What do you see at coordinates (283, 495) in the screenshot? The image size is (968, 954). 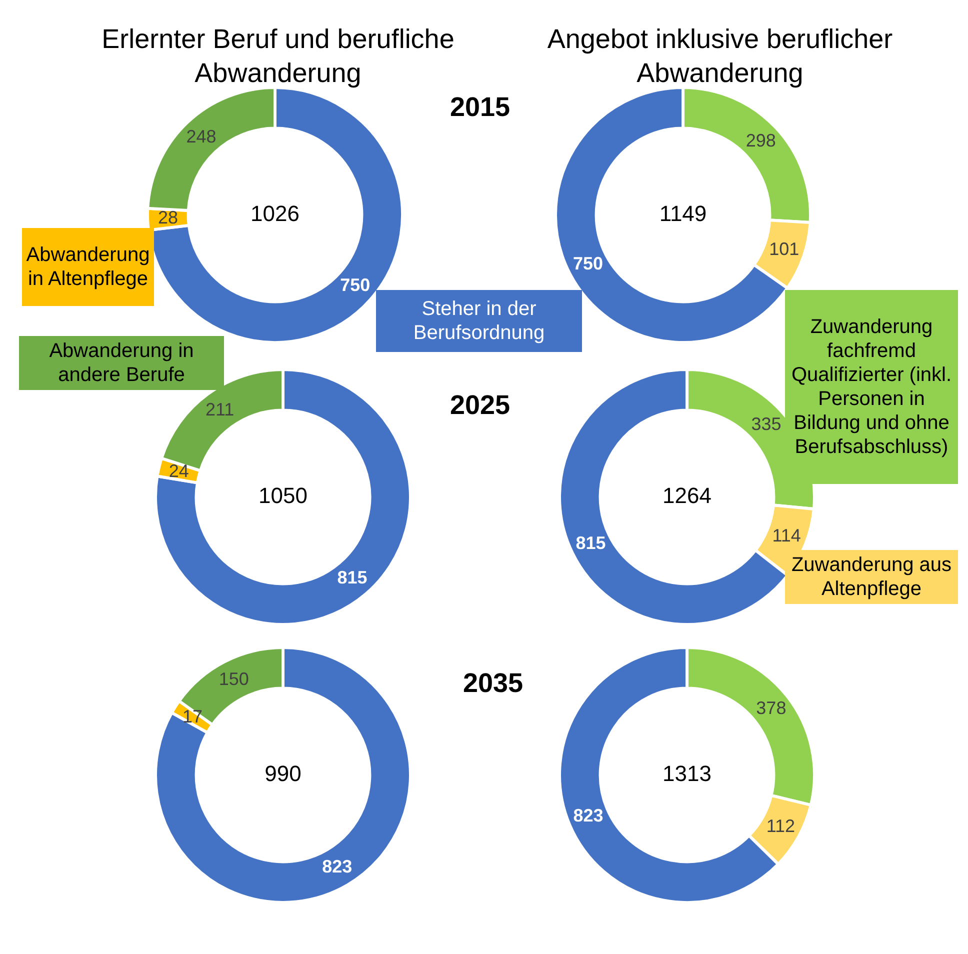 I see `text: 1050` at bounding box center [283, 495].